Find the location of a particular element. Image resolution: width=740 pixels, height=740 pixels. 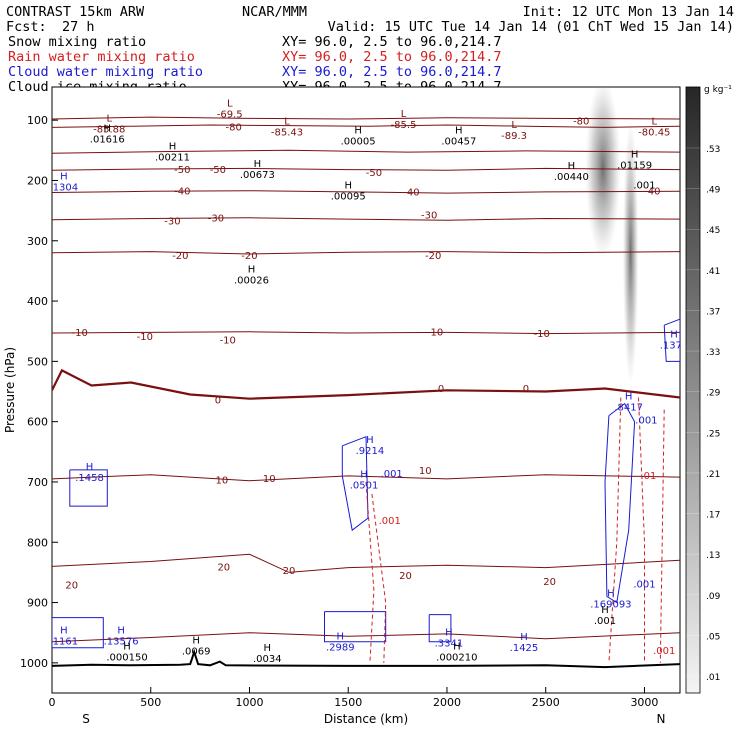

x-axis-title: Distance (km) is located at coordinates (366, 719).